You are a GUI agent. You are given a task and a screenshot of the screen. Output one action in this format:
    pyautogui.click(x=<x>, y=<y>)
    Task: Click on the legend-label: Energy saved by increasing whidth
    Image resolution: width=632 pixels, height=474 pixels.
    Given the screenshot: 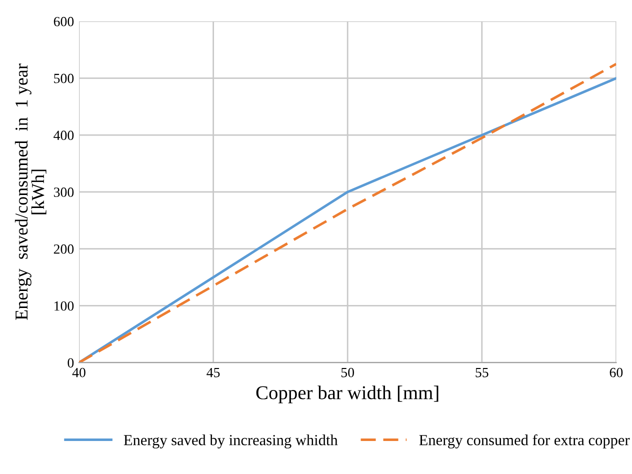 What is the action you would take?
    pyautogui.click(x=231, y=441)
    